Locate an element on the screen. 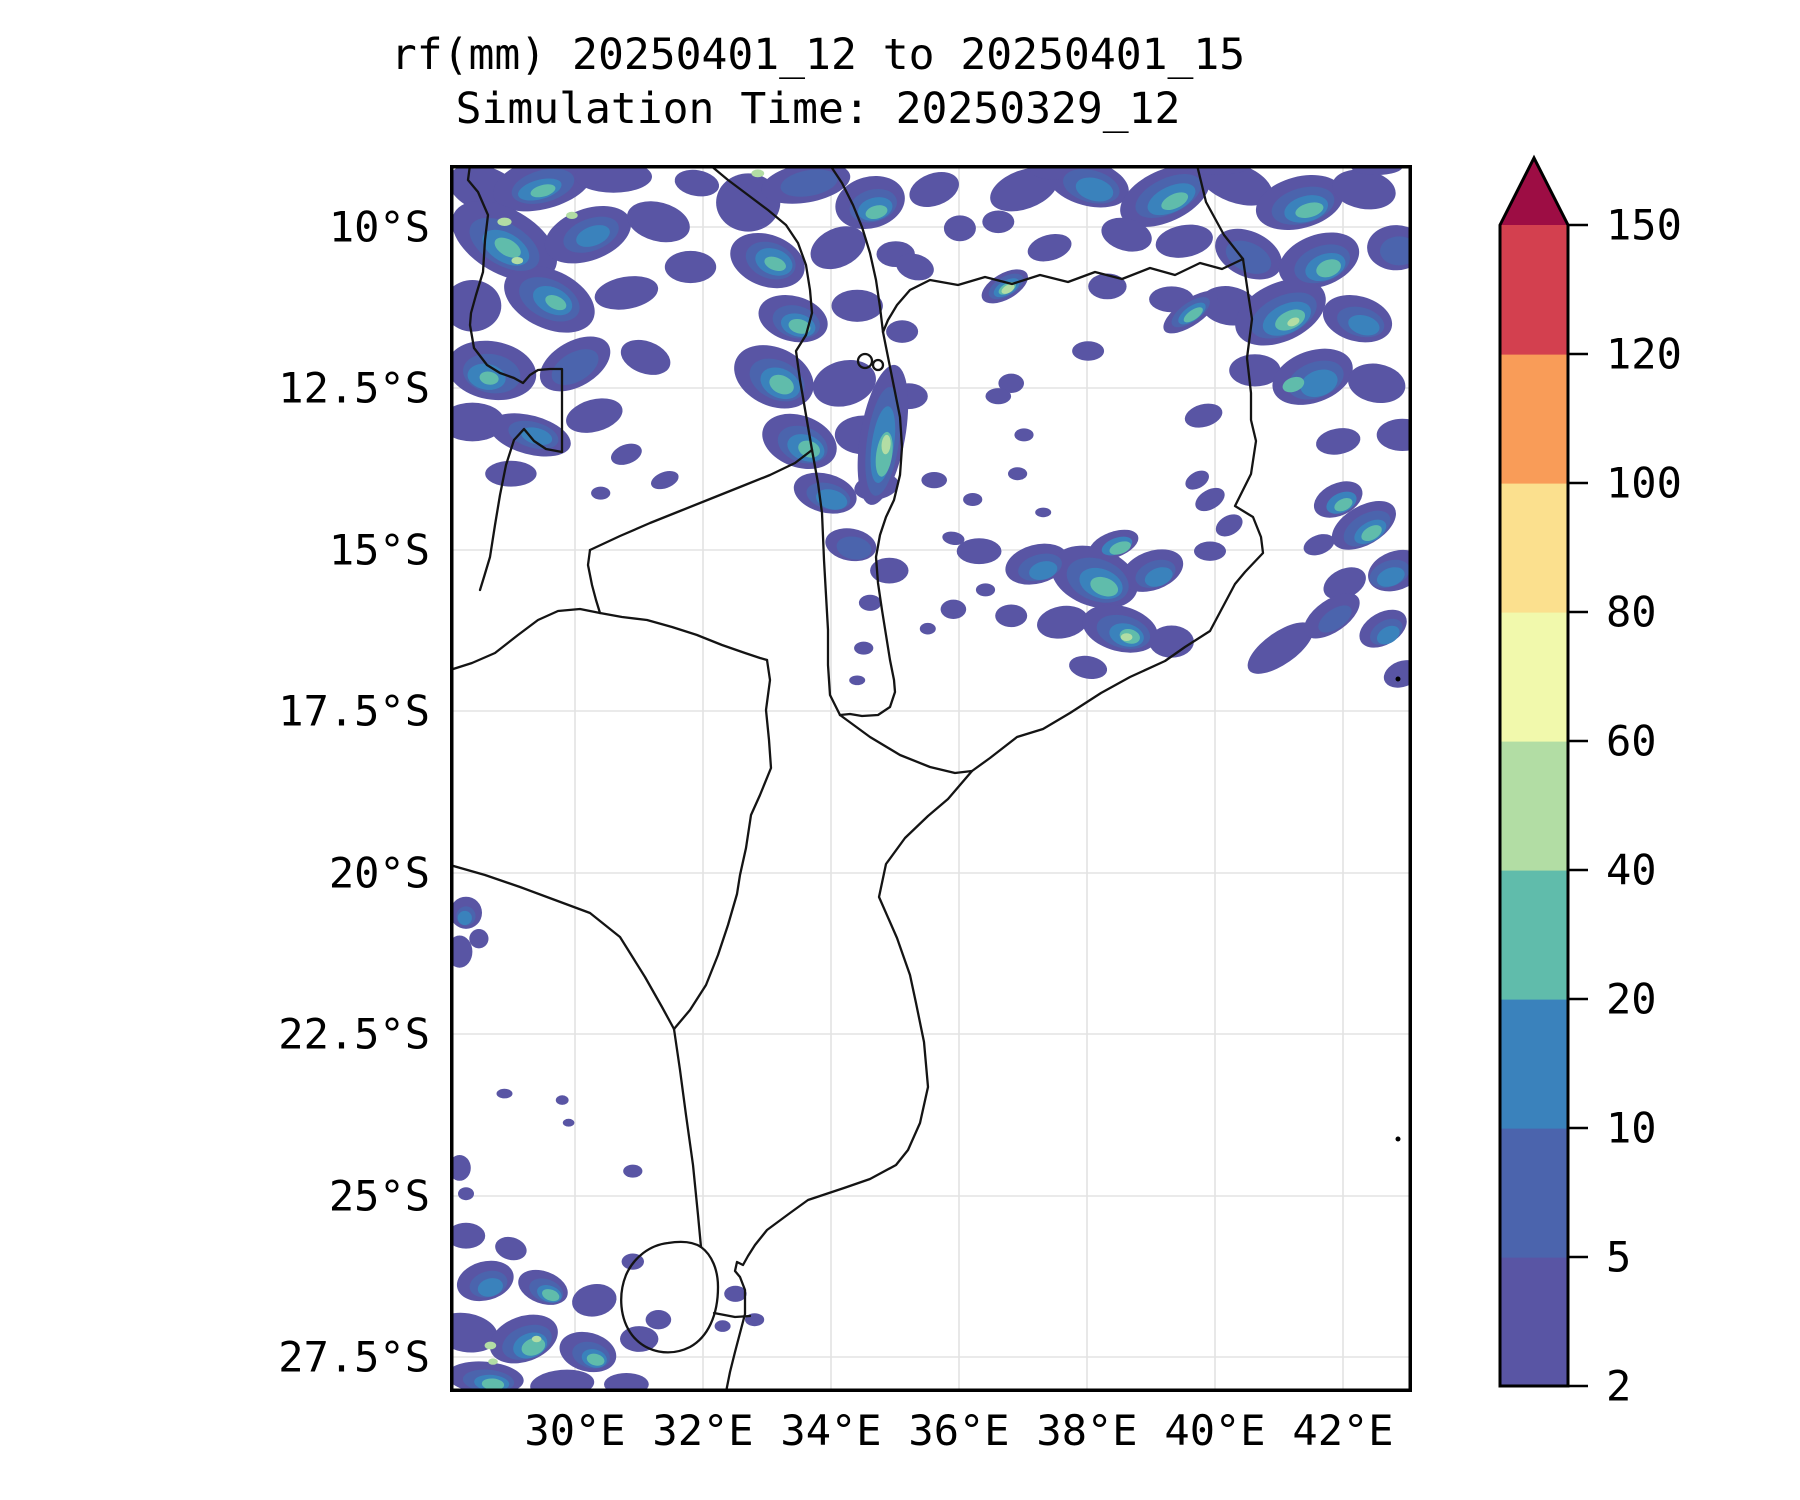  xtick-label-42e: 42°E is located at coordinates (1343, 1430).